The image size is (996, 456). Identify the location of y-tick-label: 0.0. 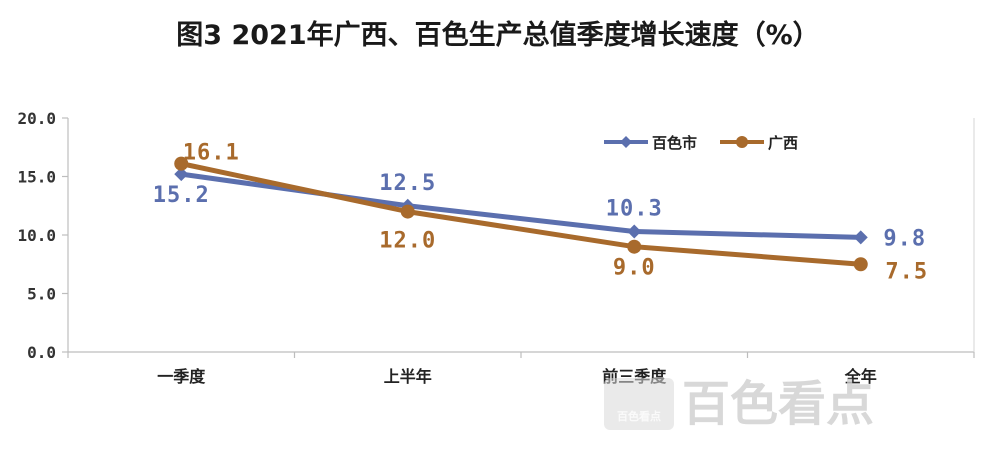
(41, 352).